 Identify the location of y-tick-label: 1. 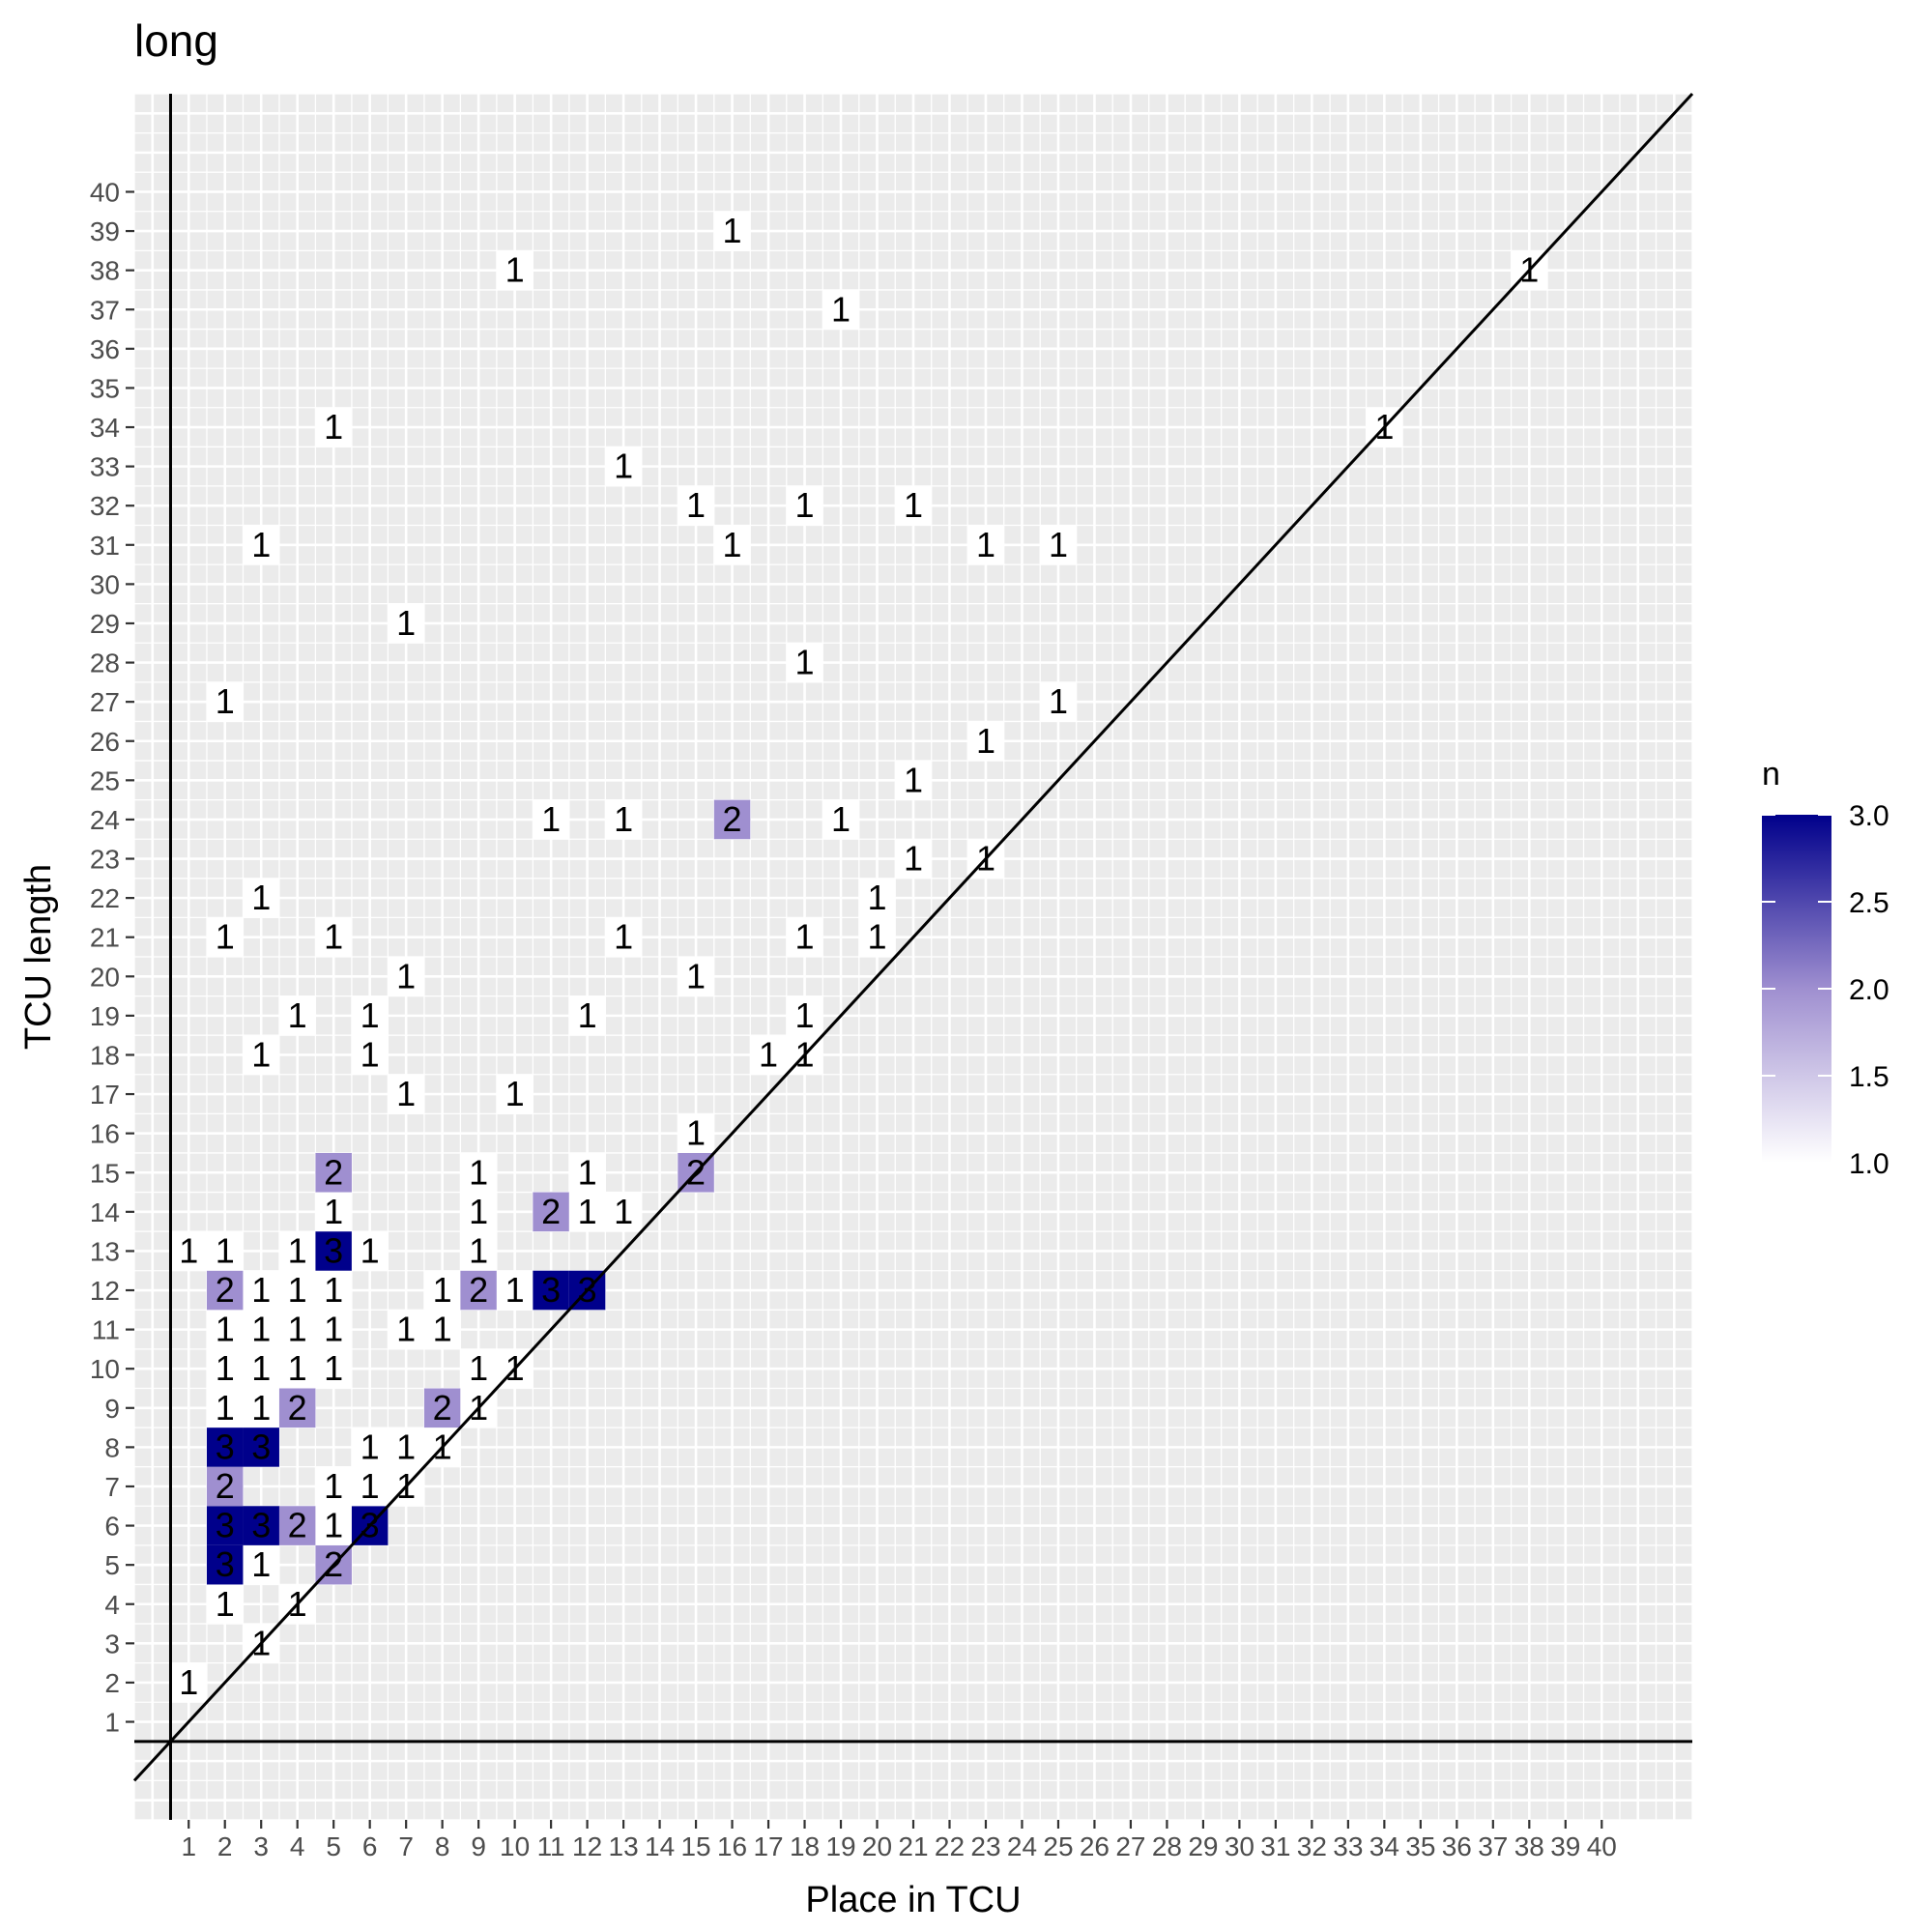
(112, 1723).